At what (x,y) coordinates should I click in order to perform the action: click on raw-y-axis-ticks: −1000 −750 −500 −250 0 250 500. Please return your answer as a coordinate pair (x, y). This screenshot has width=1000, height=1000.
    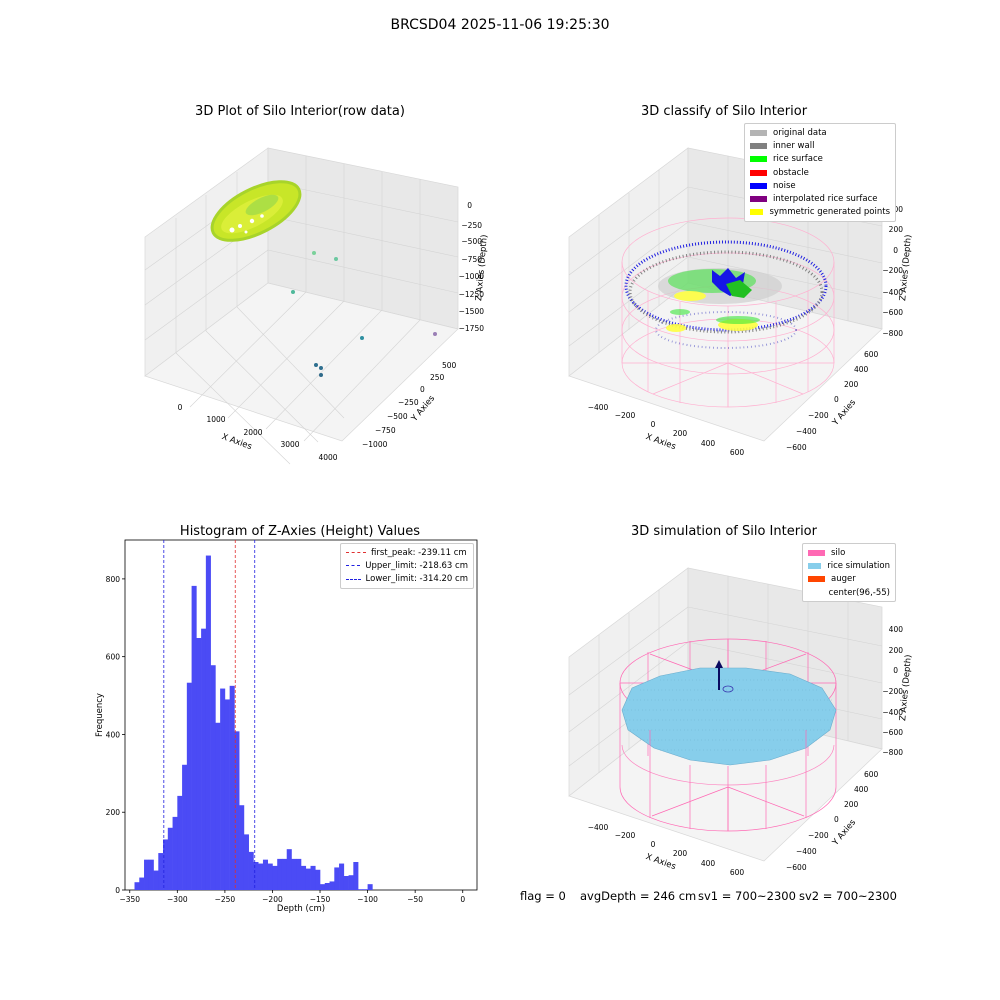
    Looking at the image, I should click on (409, 405).